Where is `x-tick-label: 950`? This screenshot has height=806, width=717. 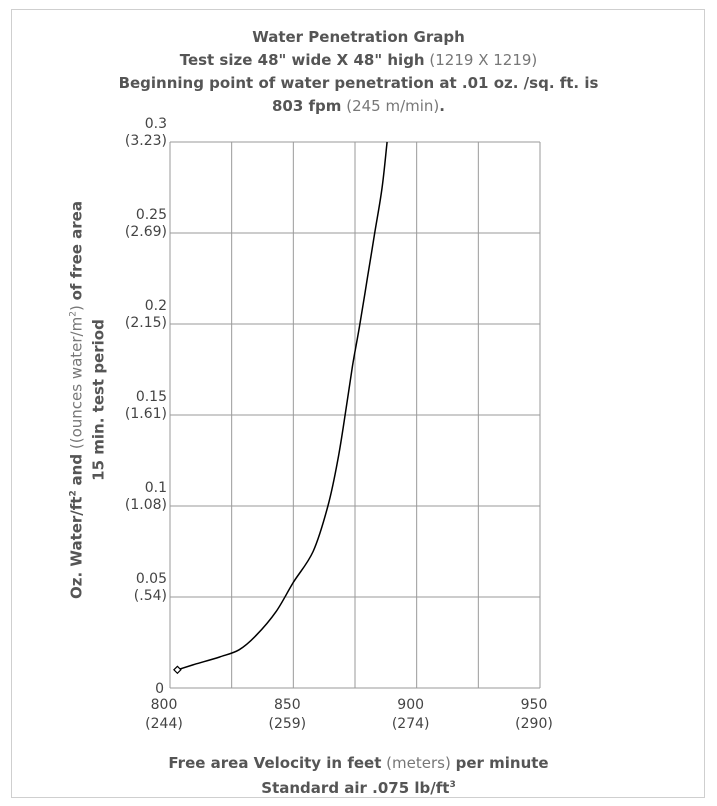
x-tick-label: 950 is located at coordinates (534, 705).